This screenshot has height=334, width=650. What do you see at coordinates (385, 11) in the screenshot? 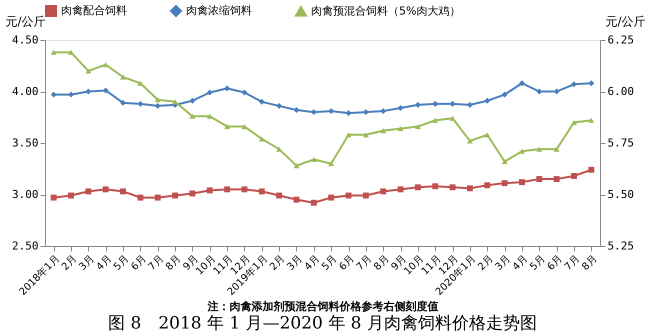
I see `legend-label: 肉禽预混合饲料（5%肉大鸡）` at bounding box center [385, 11].